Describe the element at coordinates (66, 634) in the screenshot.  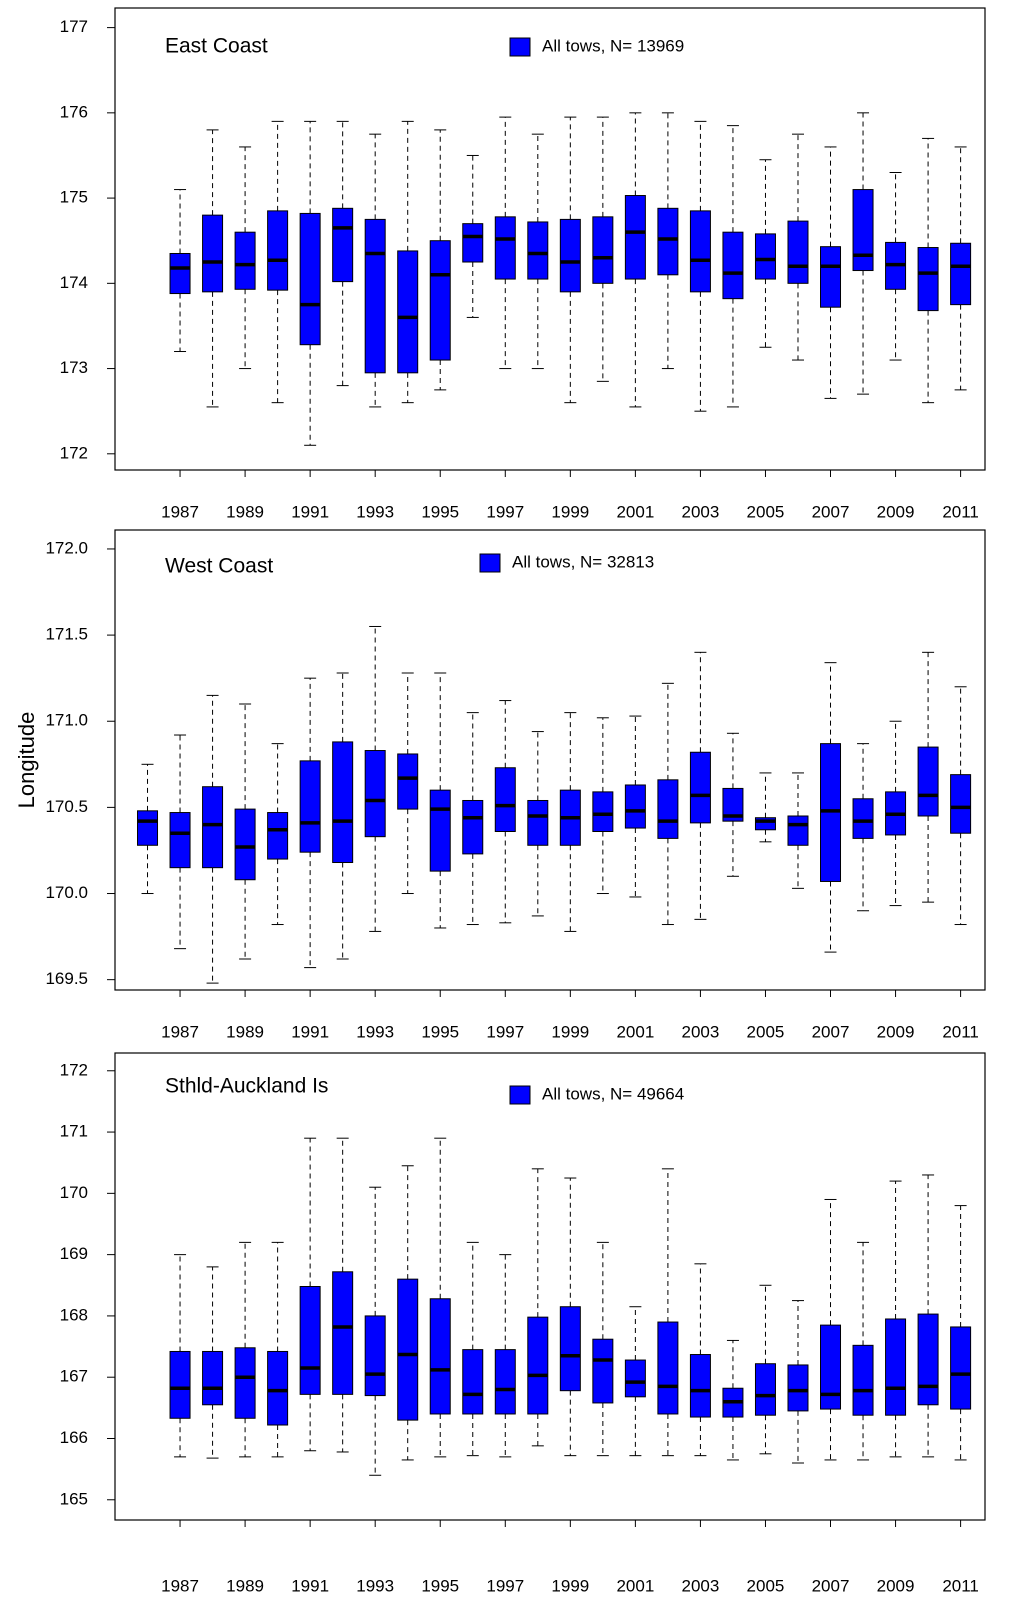
I see `y-tick-label: 171.5` at that location.